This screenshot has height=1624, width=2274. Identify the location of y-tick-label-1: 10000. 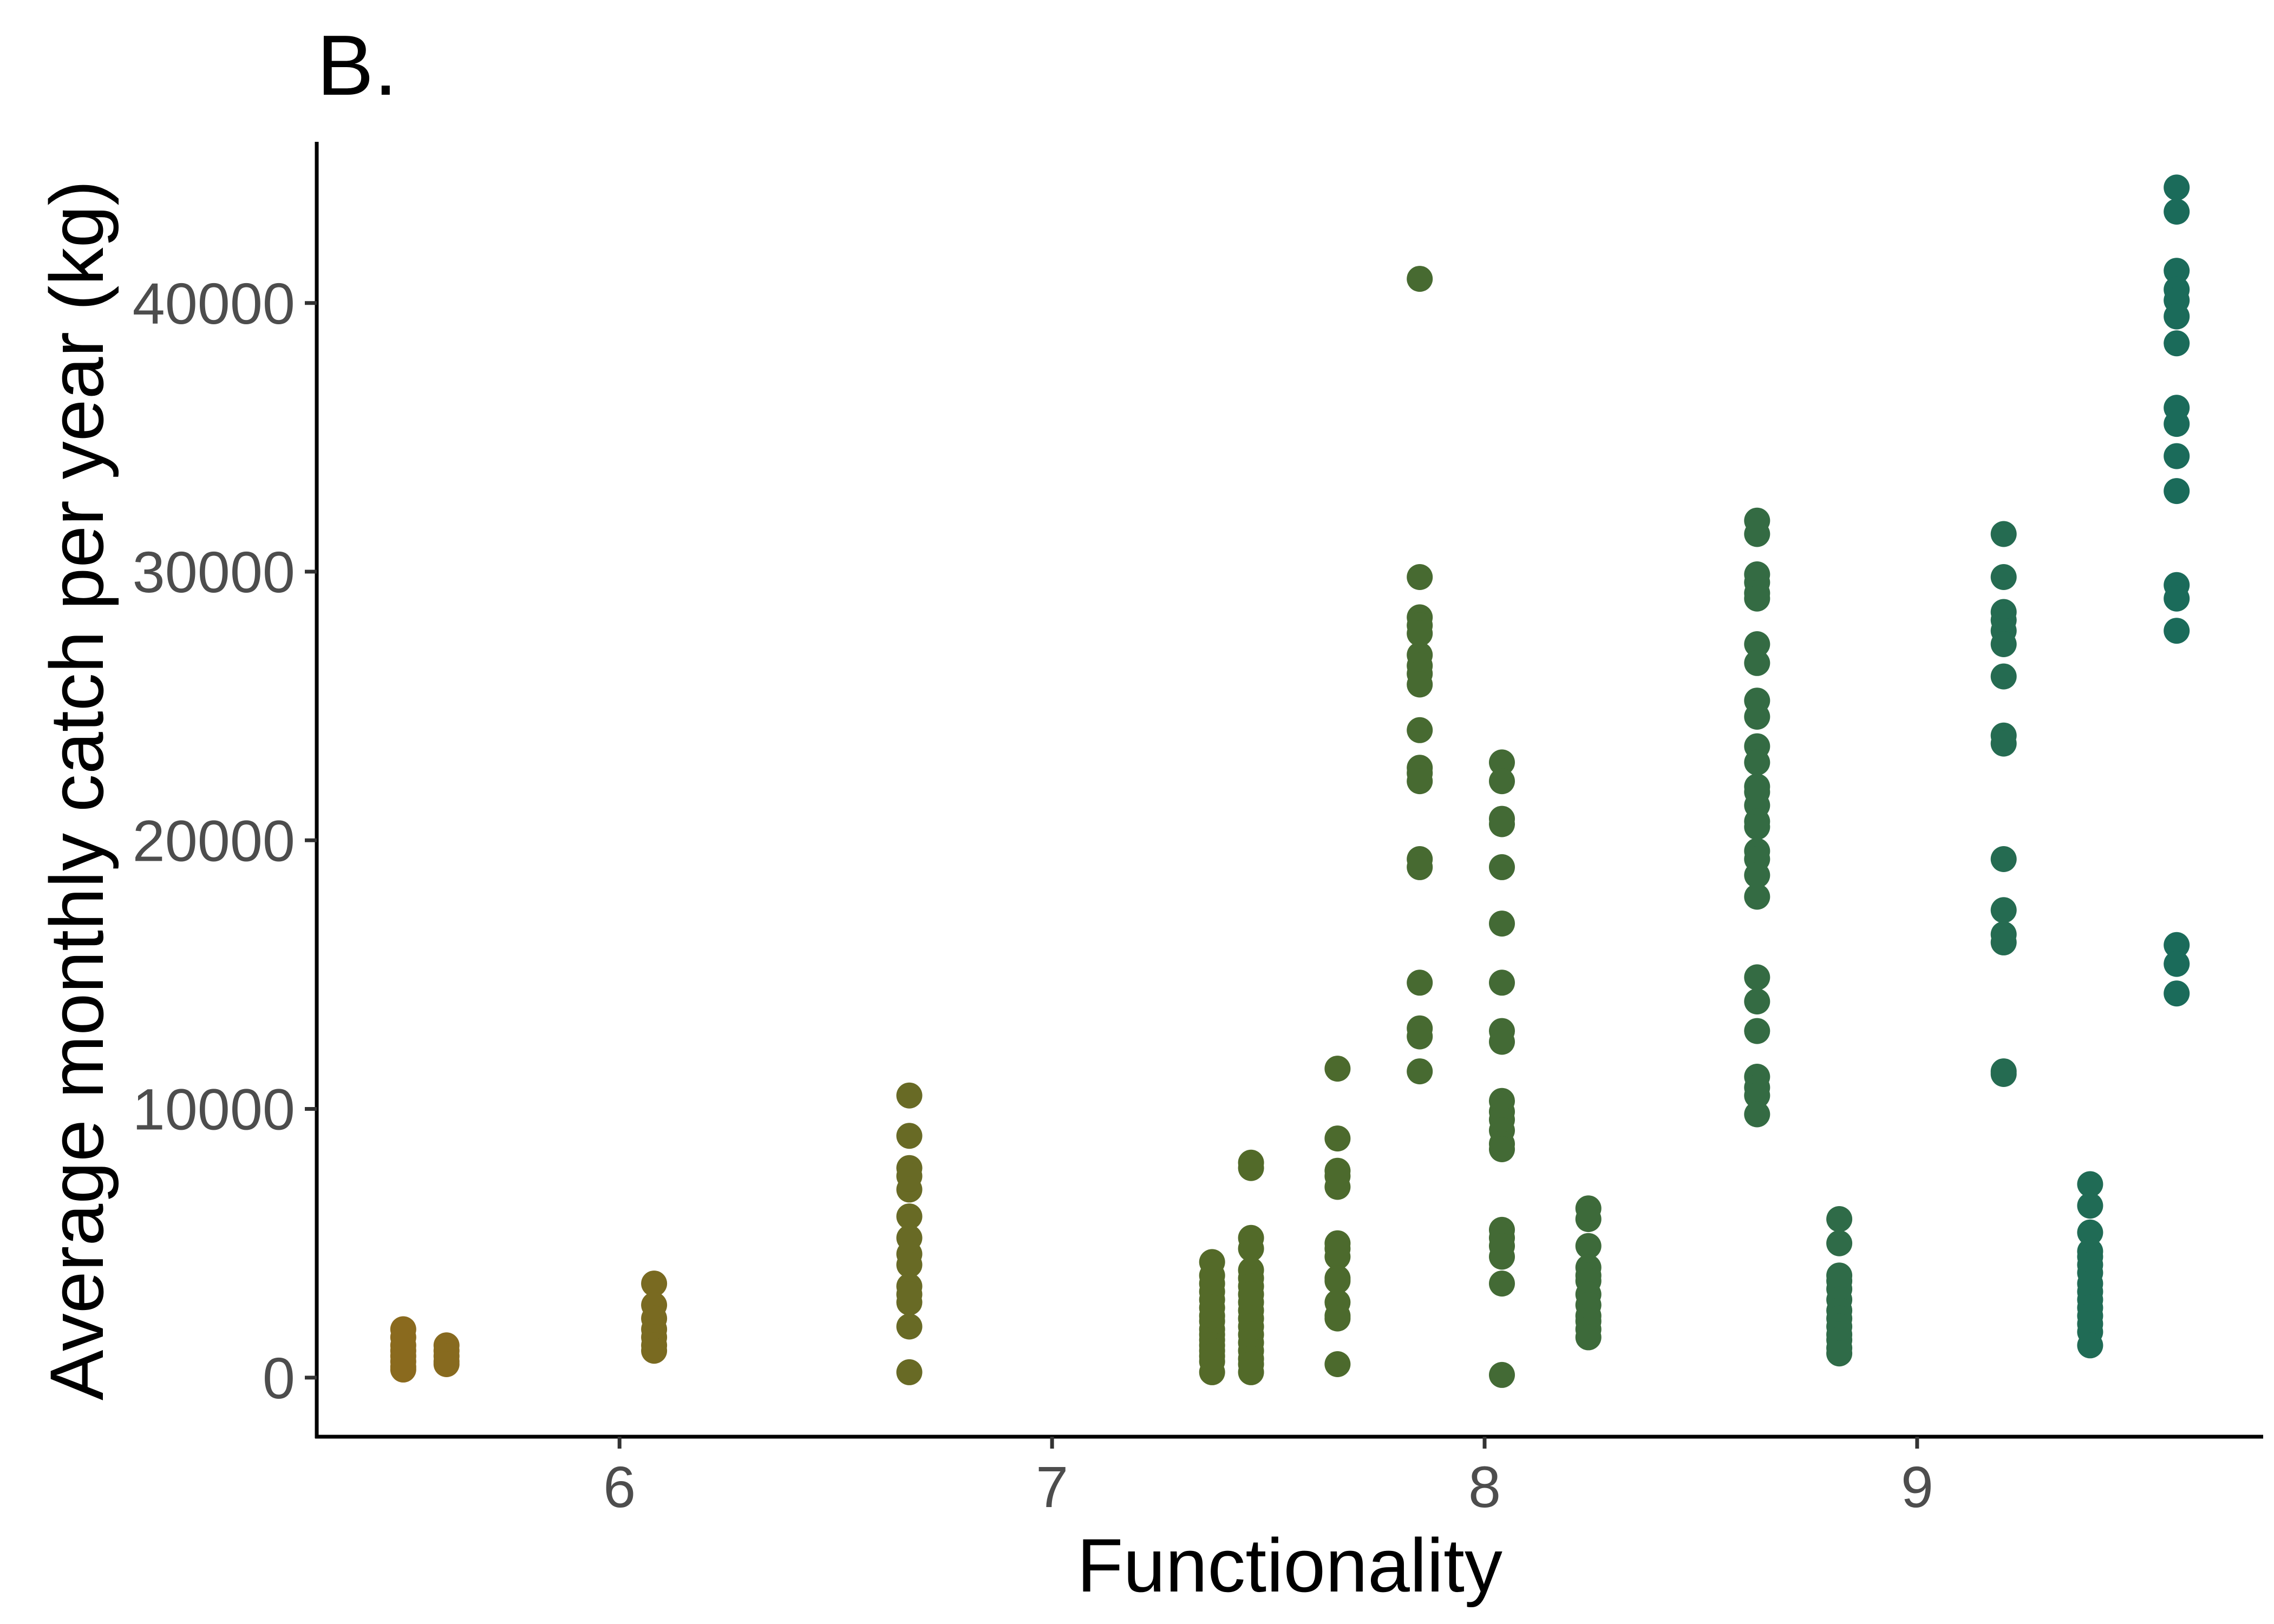
(214, 1109).